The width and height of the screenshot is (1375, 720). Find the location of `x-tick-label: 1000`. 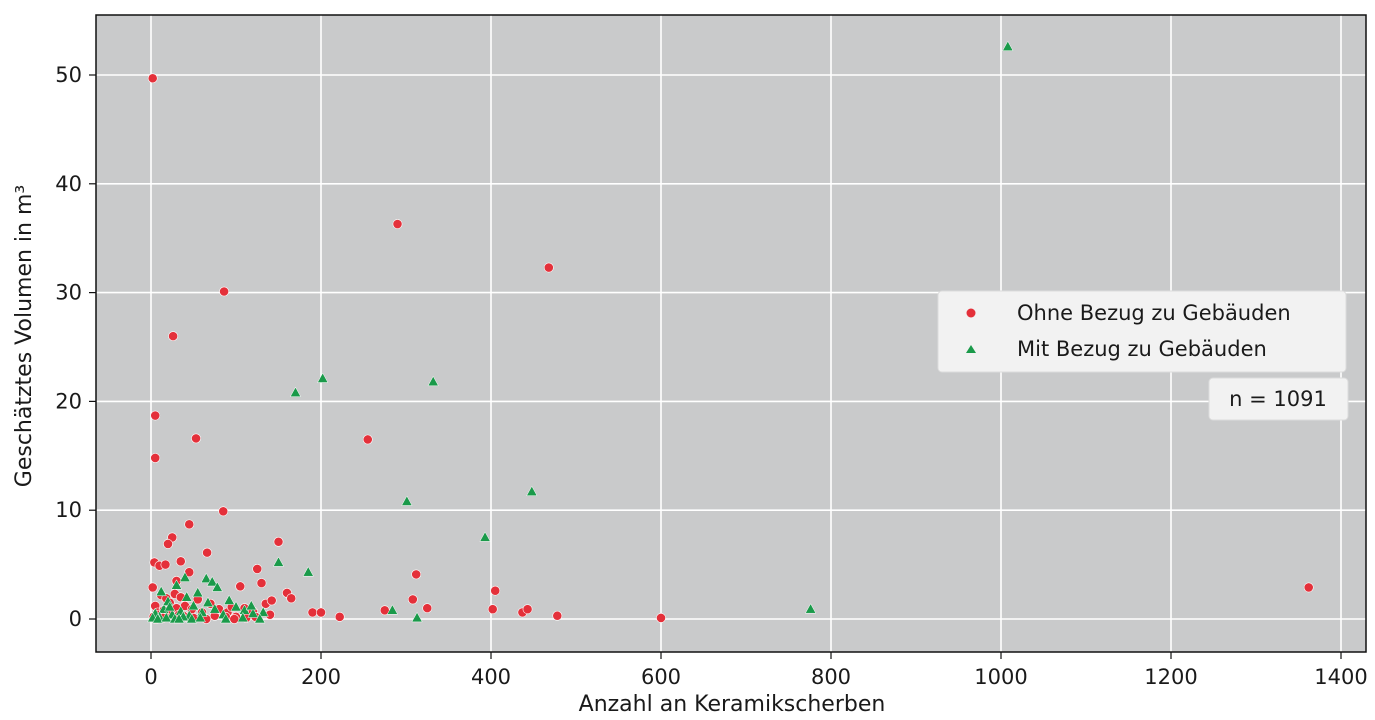

x-tick-label: 1000 is located at coordinates (1000, 677).